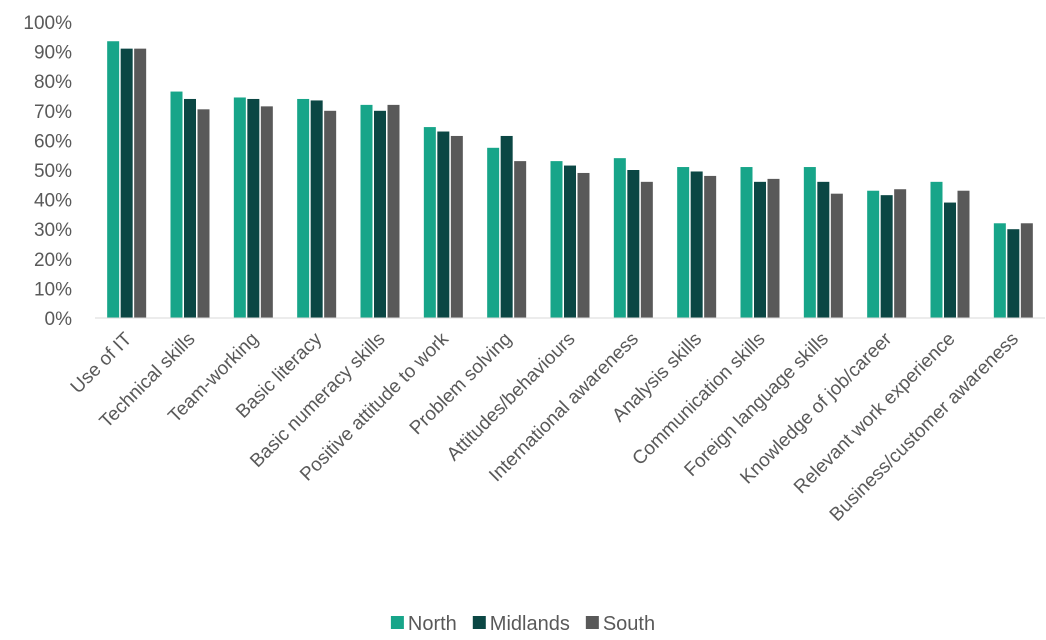 The image size is (1046, 640). What do you see at coordinates (53, 141) in the screenshot?
I see `y-tick-label: 60%` at bounding box center [53, 141].